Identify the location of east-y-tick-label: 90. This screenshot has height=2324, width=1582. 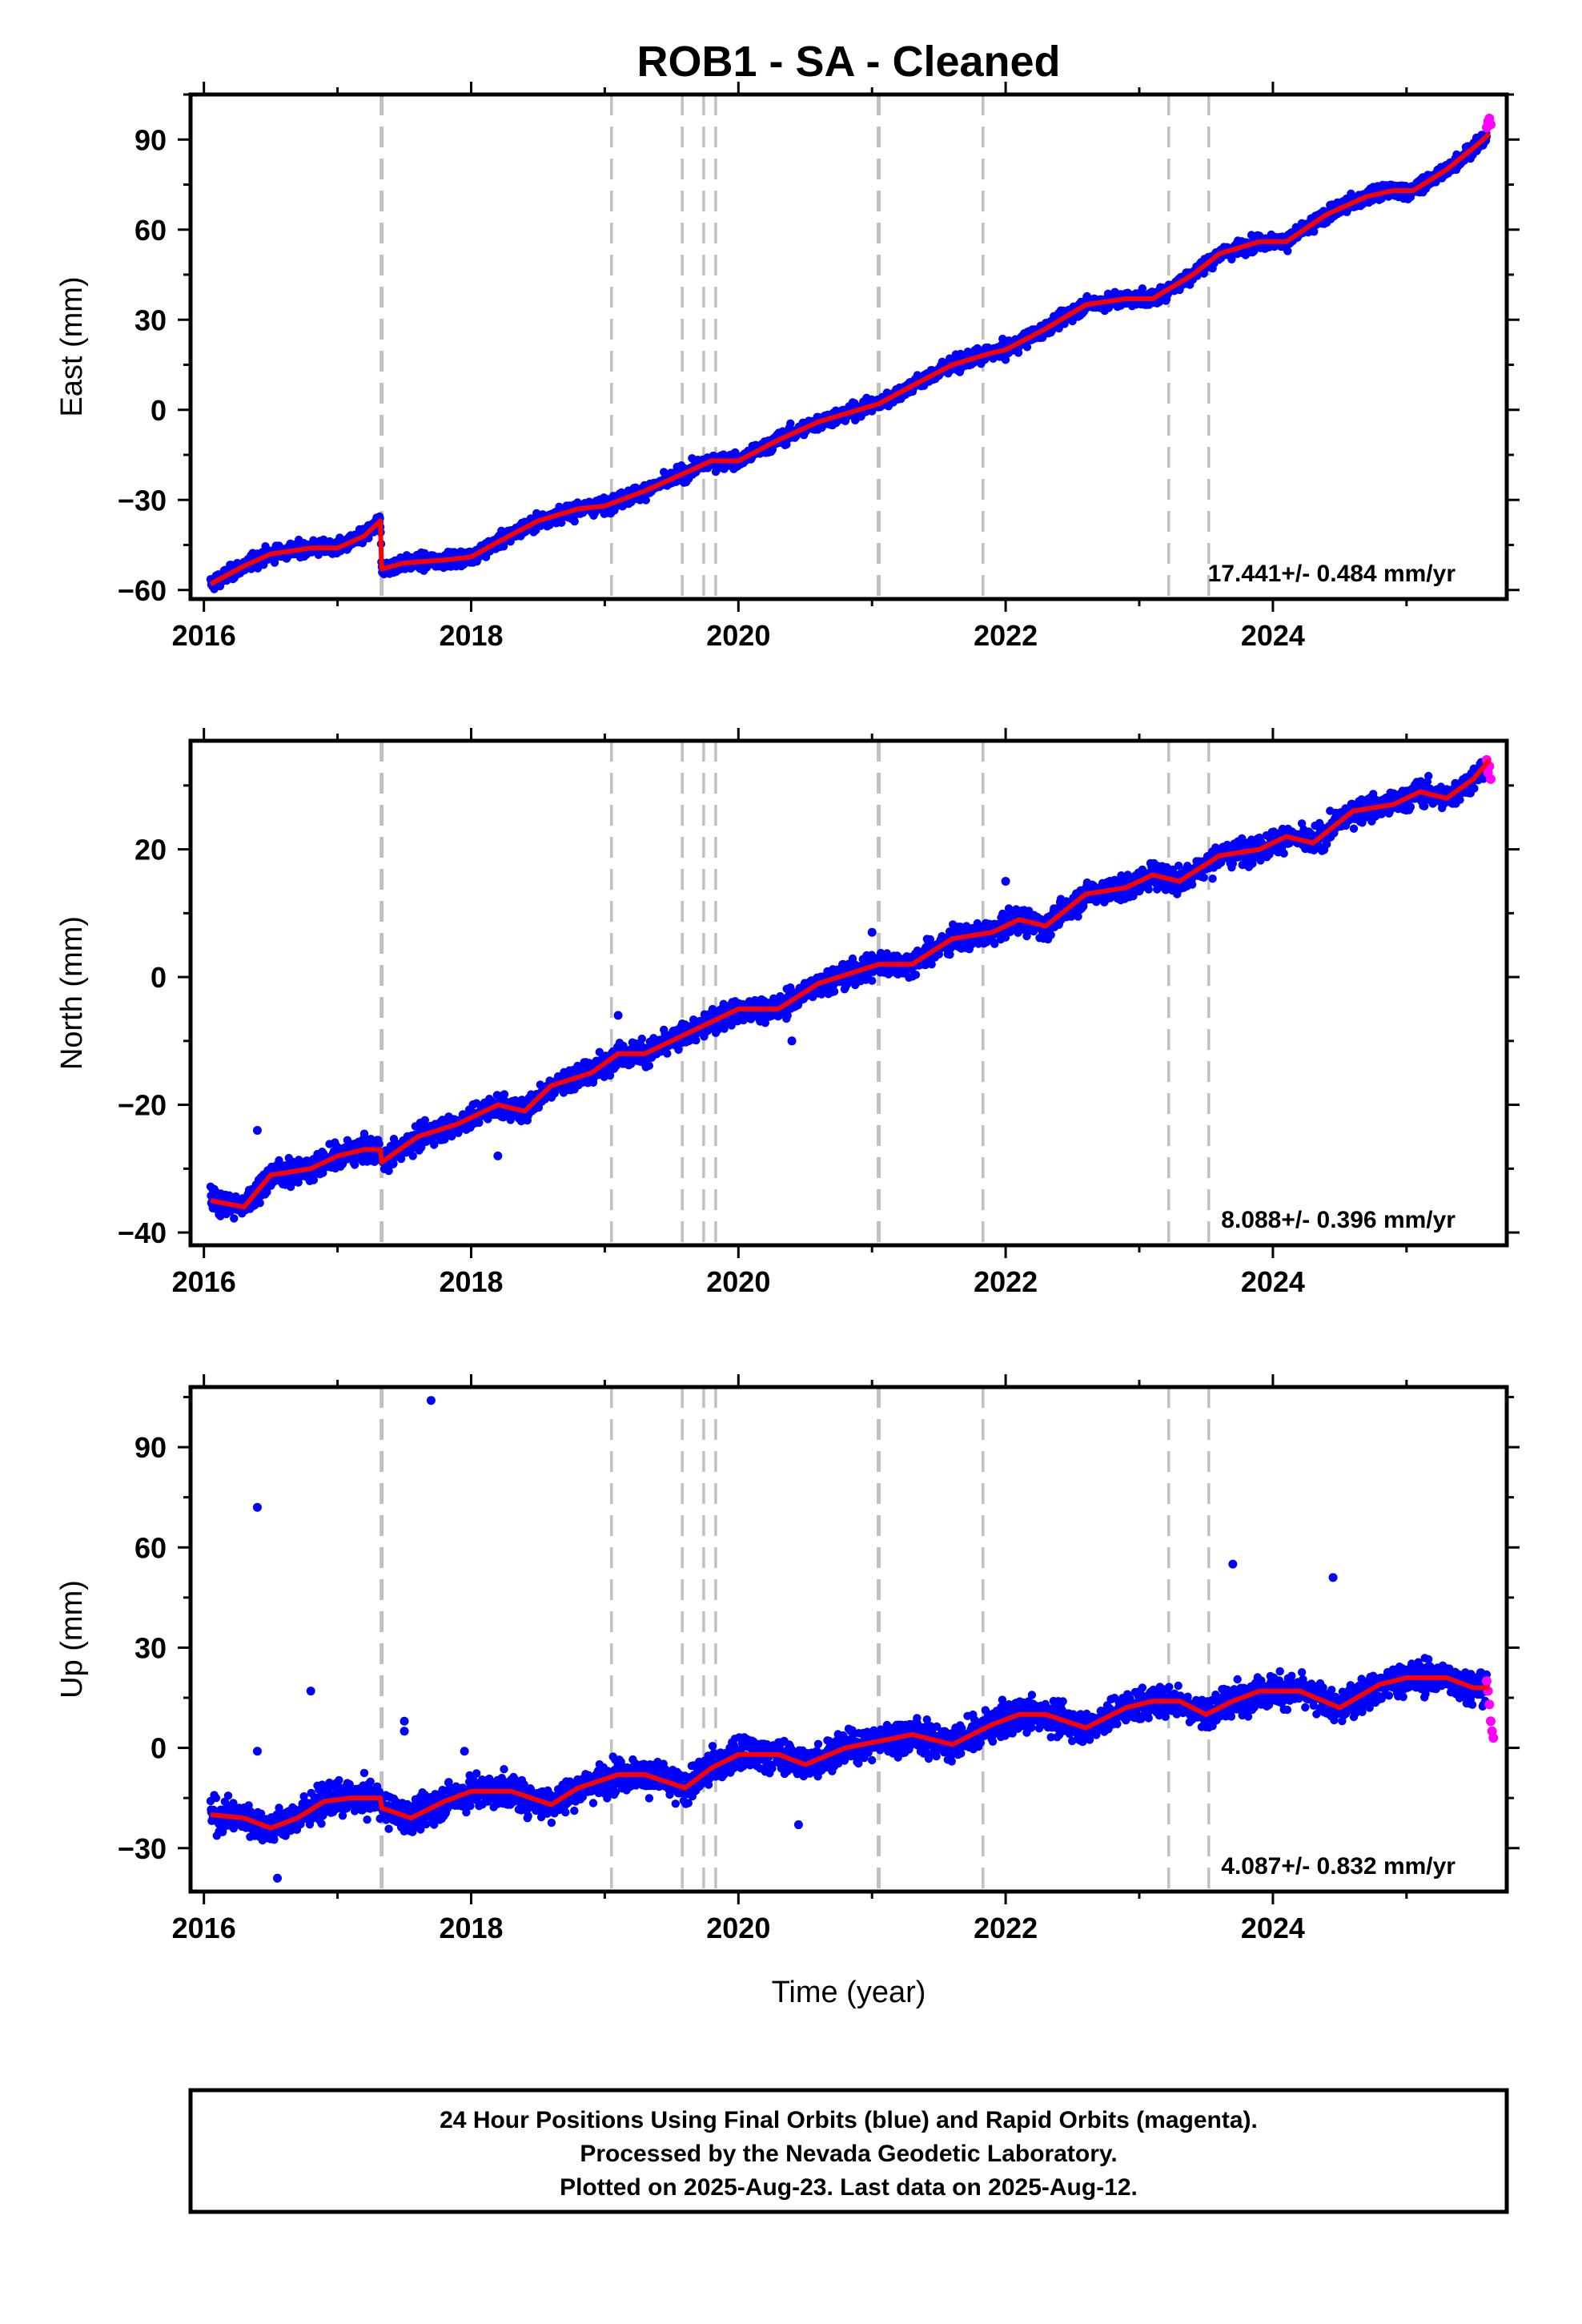
(151, 139).